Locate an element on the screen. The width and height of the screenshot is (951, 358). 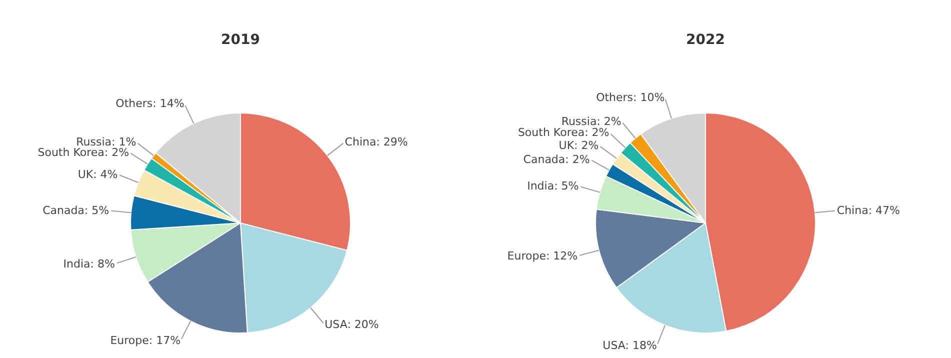
slice-label: USA: 18% is located at coordinates (629, 345).